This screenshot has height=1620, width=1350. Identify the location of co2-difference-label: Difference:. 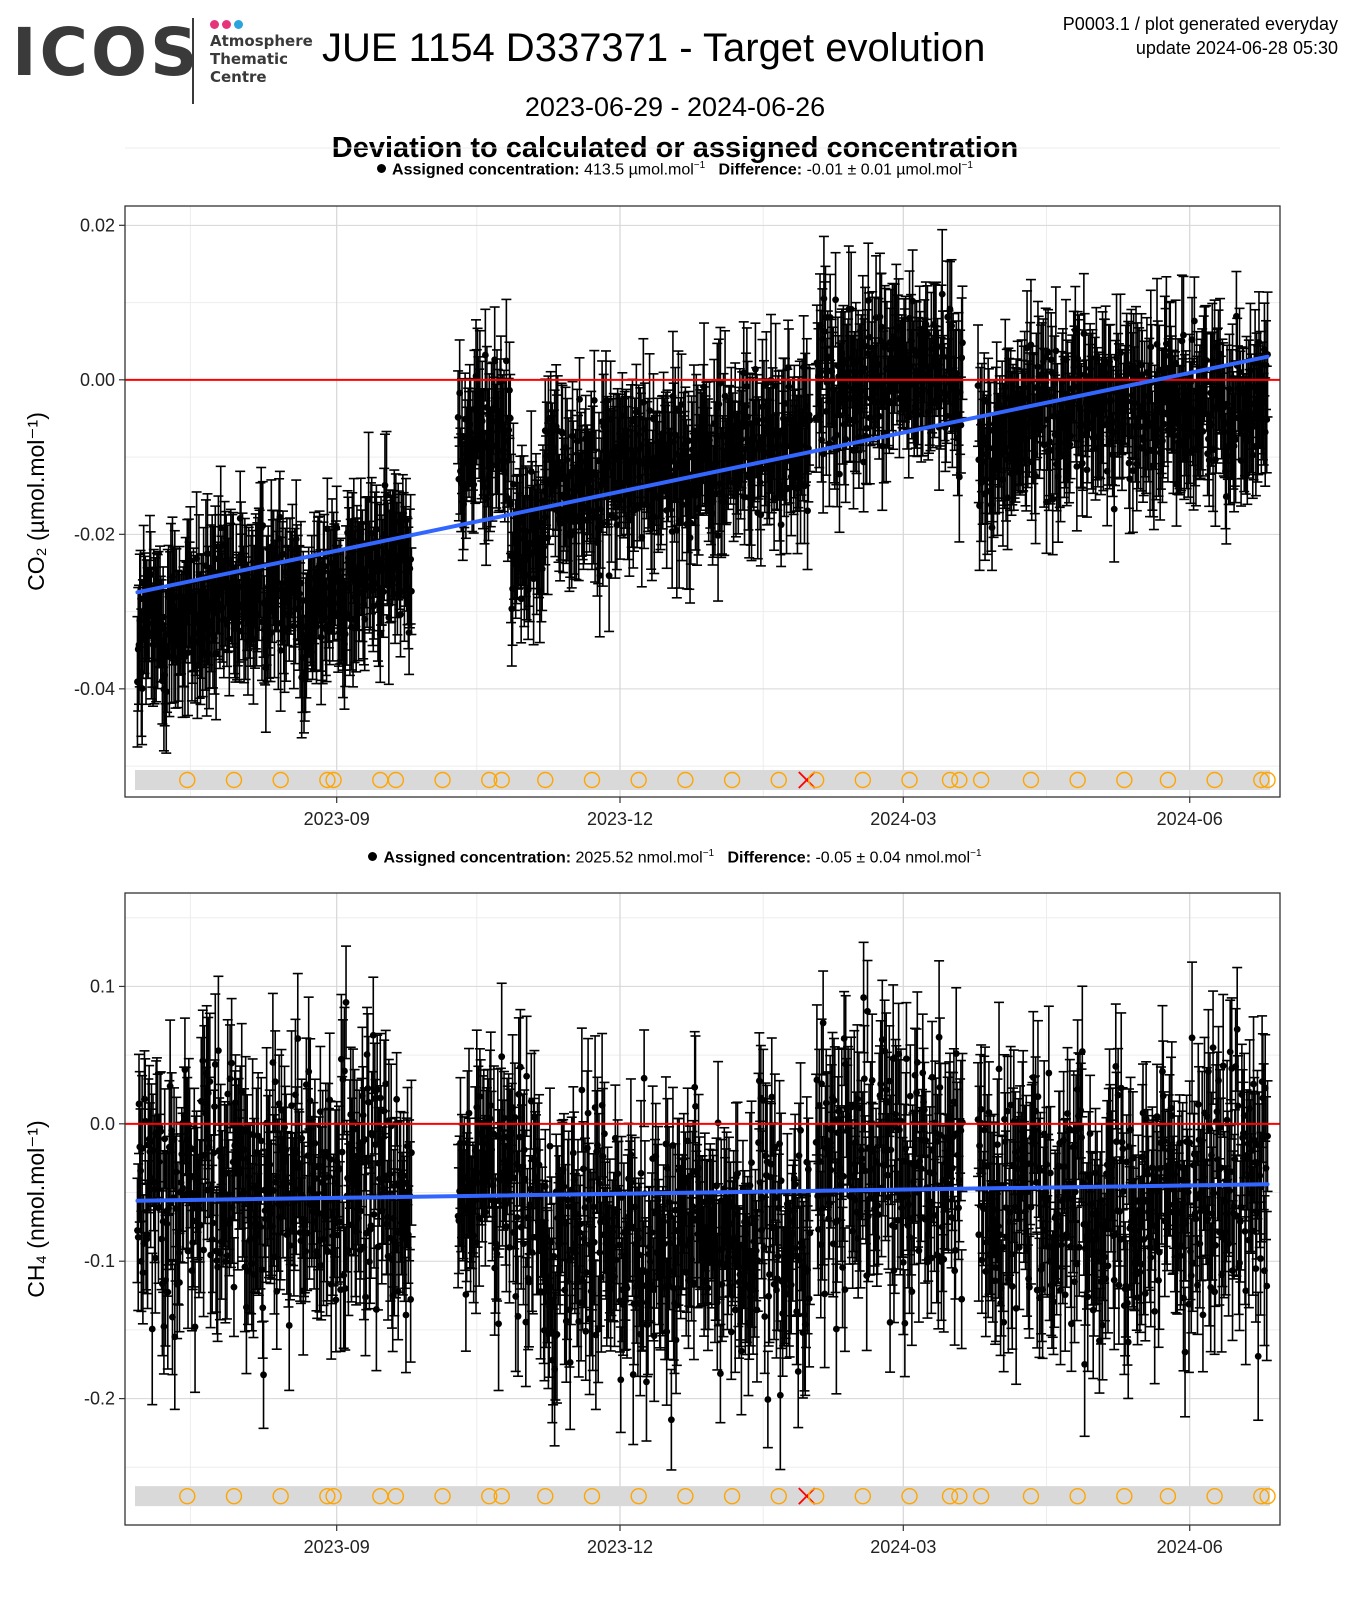
(760, 170).